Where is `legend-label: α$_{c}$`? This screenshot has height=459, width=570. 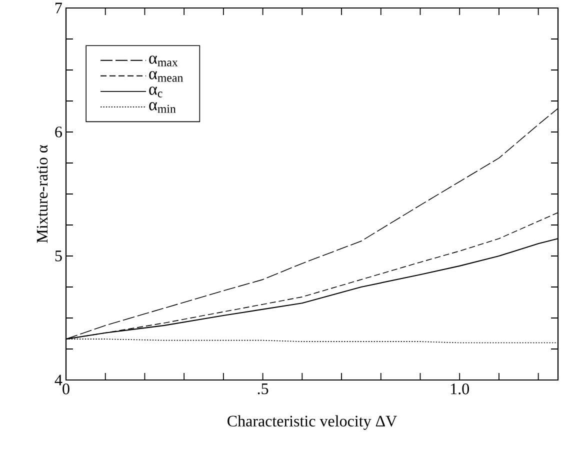 legend-label: α$_{c}$ is located at coordinates (155, 92).